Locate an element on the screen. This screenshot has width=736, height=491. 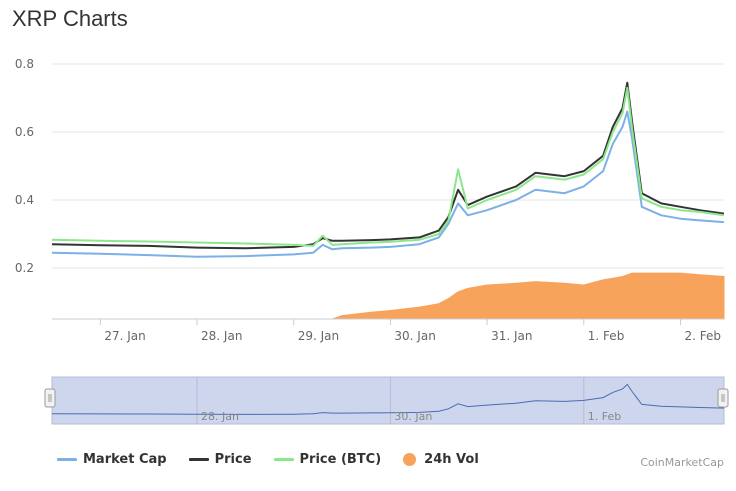
y-axis: 0.2 0.4 0.6 0.8 is located at coordinates (24, 166).